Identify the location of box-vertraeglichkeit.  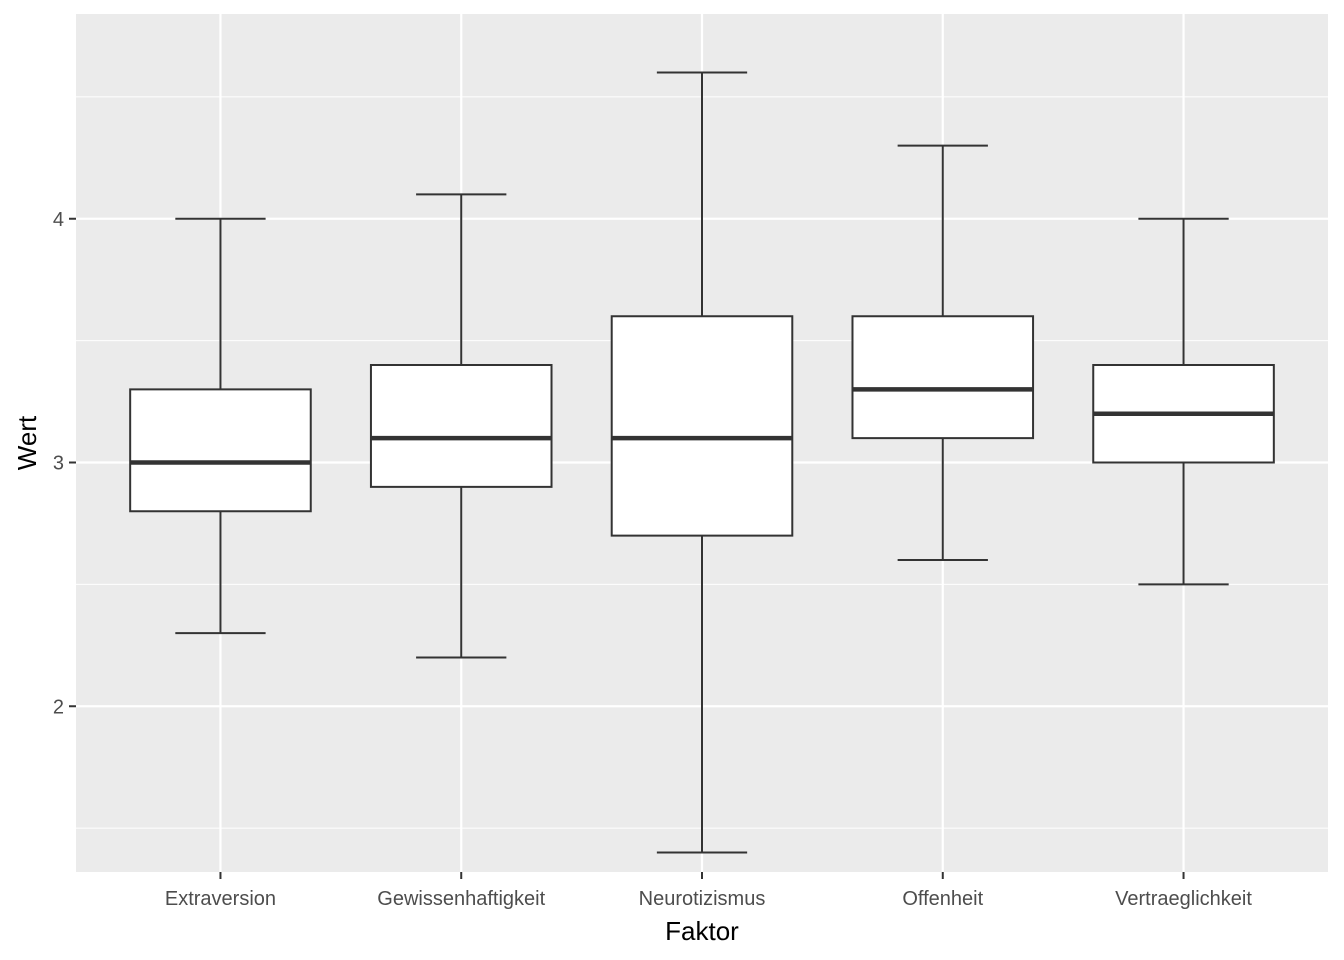
(1183, 401).